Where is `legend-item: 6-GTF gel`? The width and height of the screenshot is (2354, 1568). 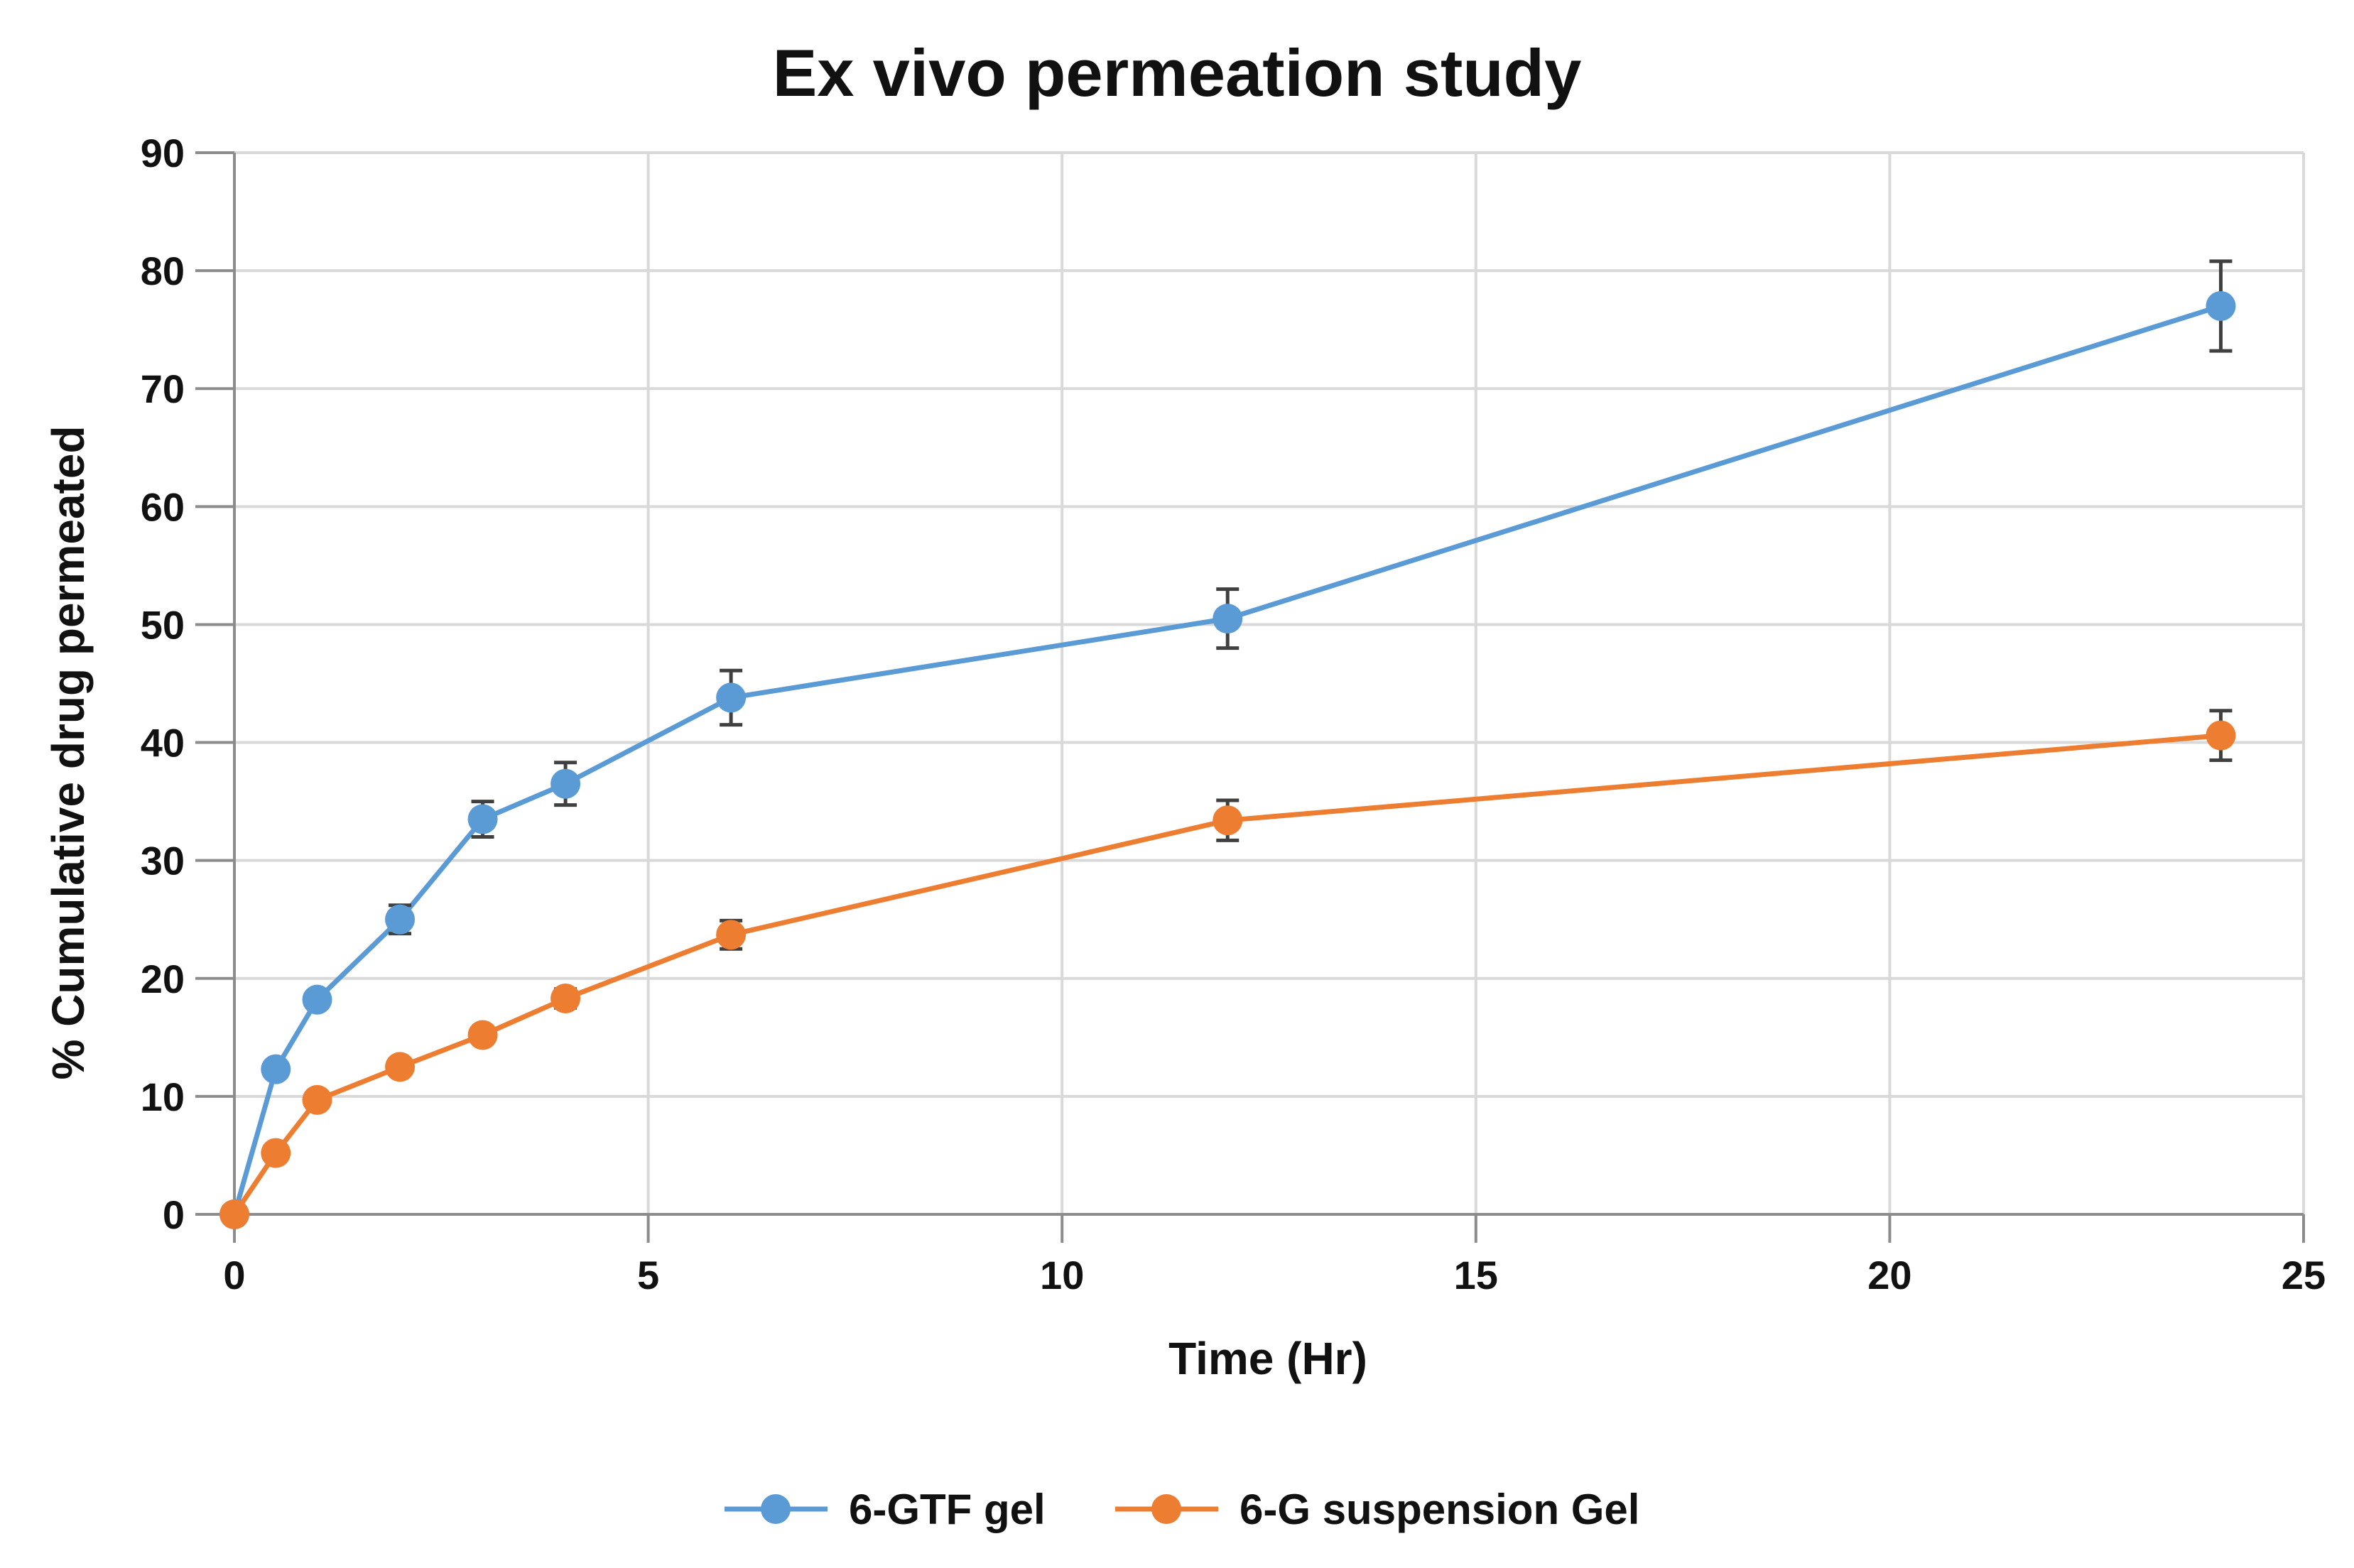
legend-item: 6-GTF gel is located at coordinates (885, 1509).